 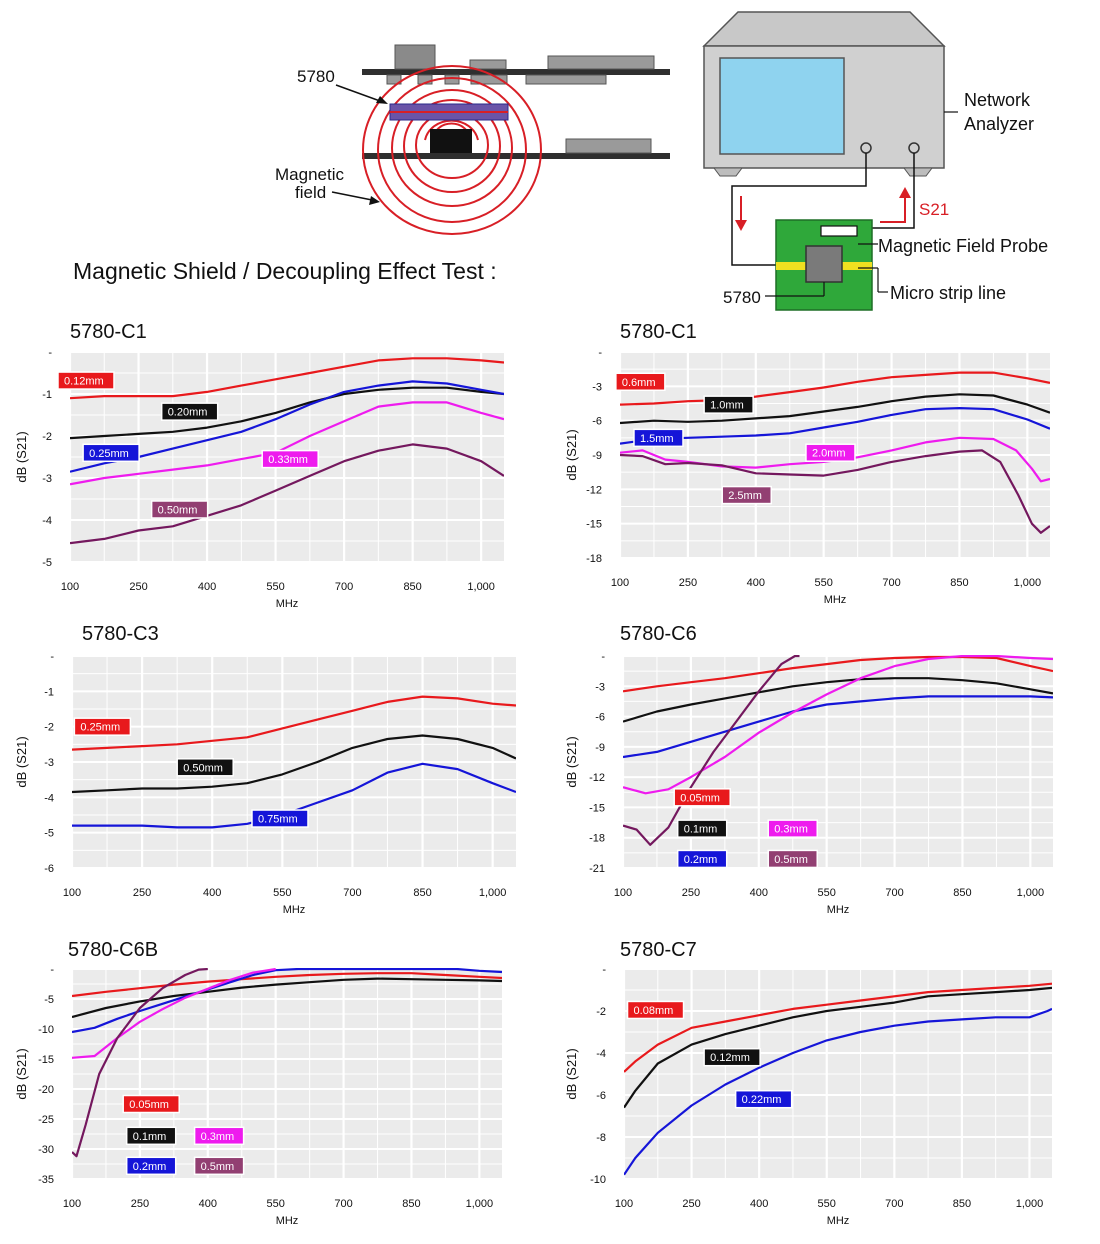 What do you see at coordinates (151, 1136) in the screenshot?
I see `series-label-0-1mm: 0.1mm` at bounding box center [151, 1136].